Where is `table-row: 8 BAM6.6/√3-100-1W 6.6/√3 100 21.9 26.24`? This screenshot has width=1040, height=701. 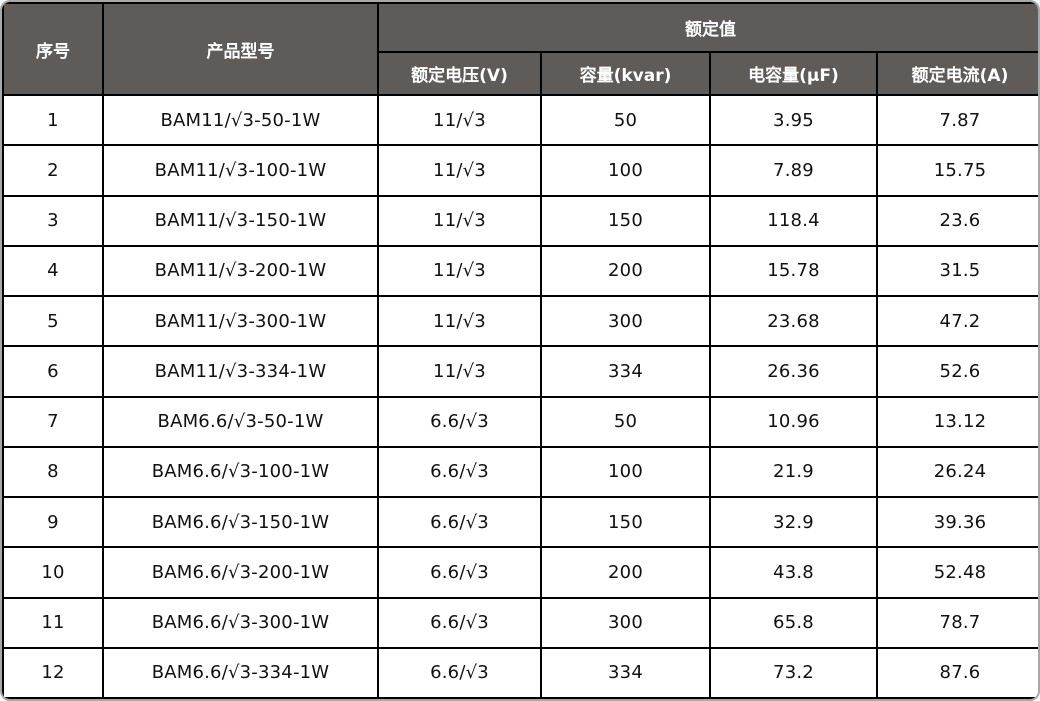 table-row: 8 BAM6.6/√3-100-1W 6.6/√3 100 21.9 26.24 is located at coordinates (520, 472).